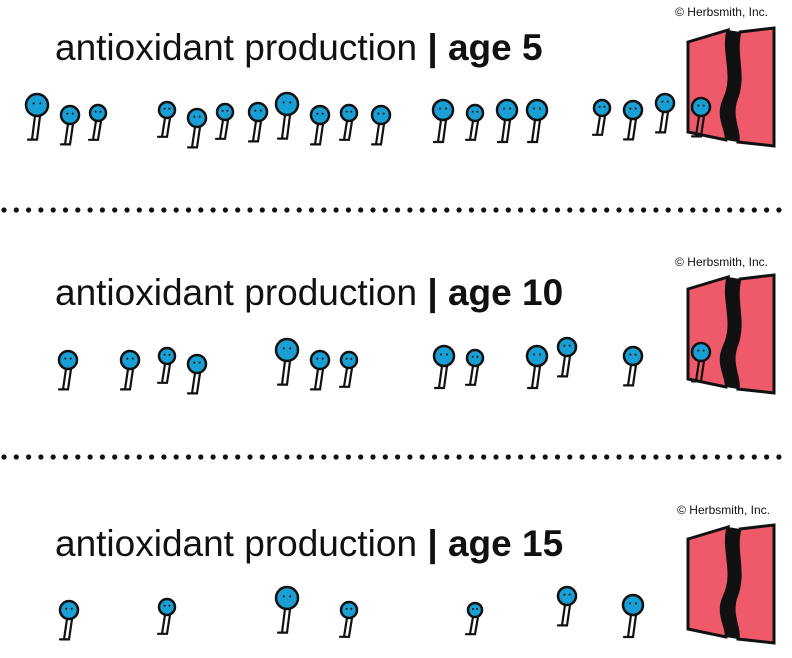 The image size is (792, 658). What do you see at coordinates (299, 48) in the screenshot?
I see `panel-title: antioxidant production | age 5` at bounding box center [299, 48].